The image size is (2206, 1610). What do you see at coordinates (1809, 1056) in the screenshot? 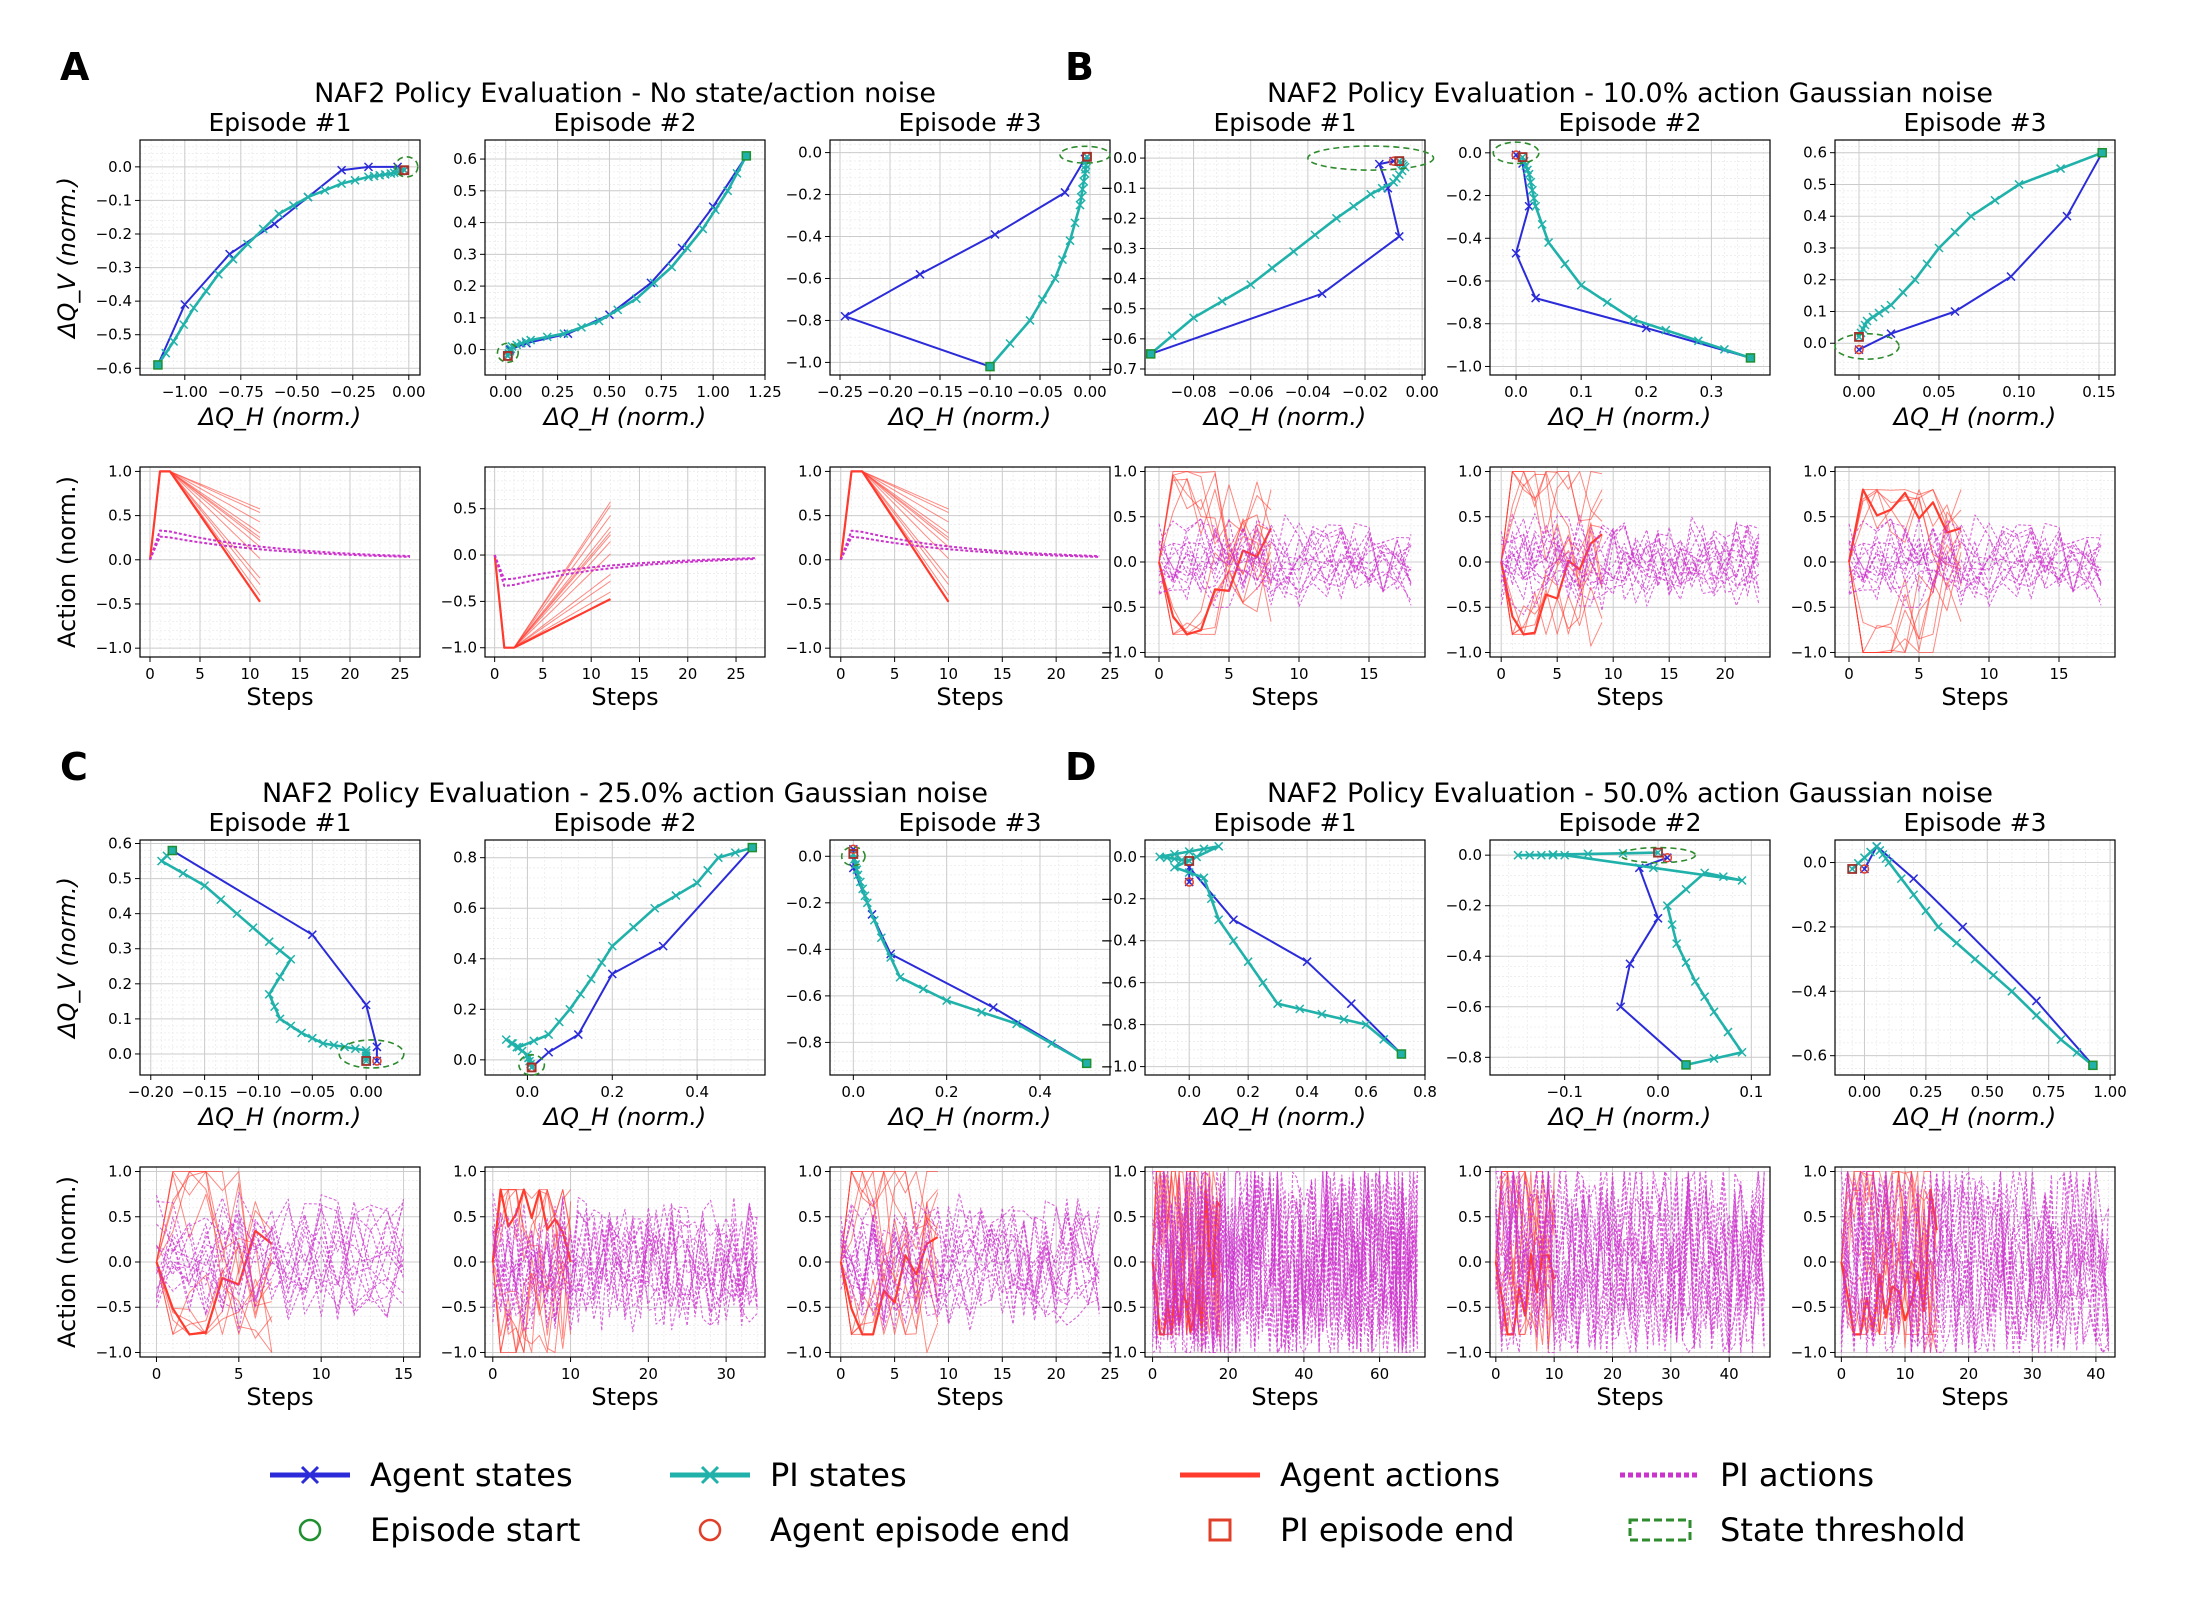
I see `panel-D-ep3-state-ytick-3: −0.6` at bounding box center [1809, 1056].